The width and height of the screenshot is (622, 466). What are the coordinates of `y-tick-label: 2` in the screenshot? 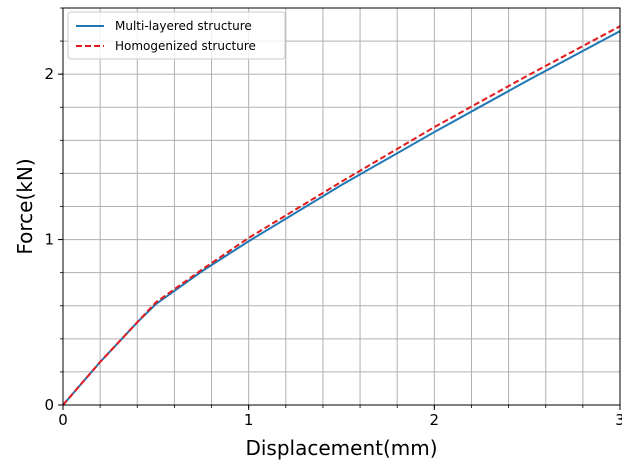 It's located at (49, 74).